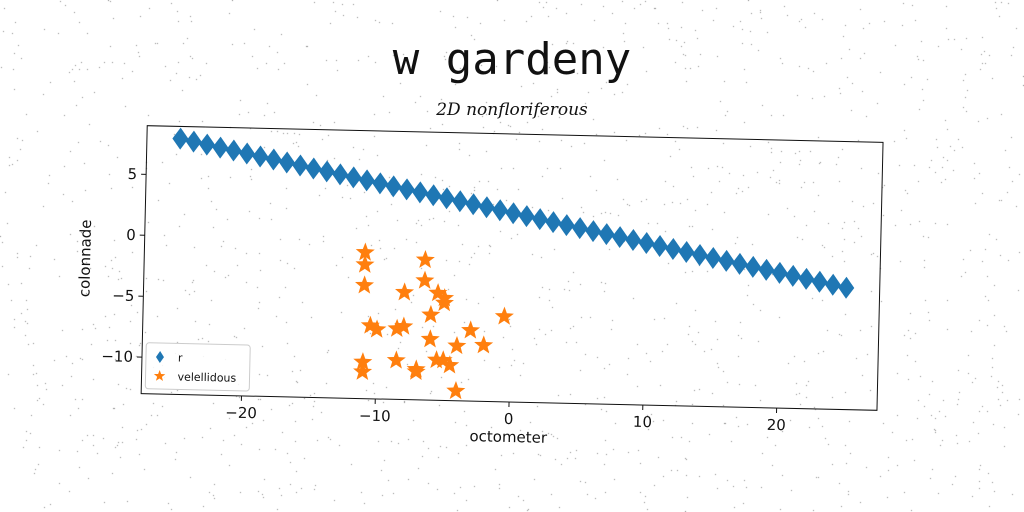  I want to click on y-tick-label: −5, so click(123, 295).